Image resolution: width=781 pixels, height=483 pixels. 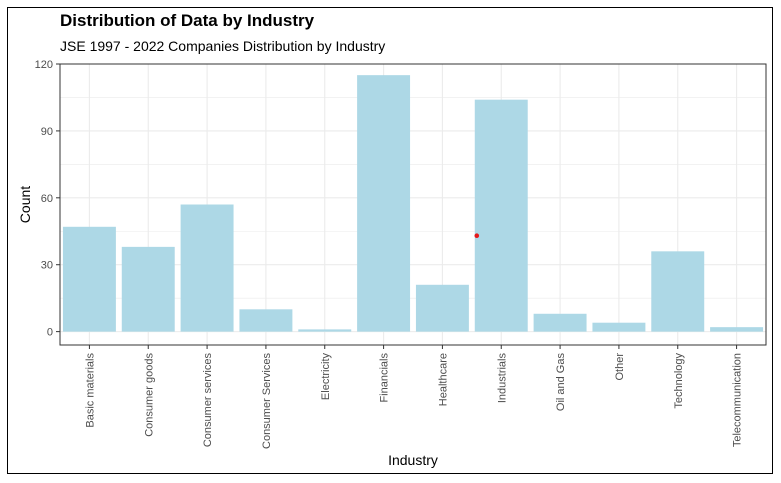 I want to click on x-tick-label: Consumer services, so click(x=208, y=400).